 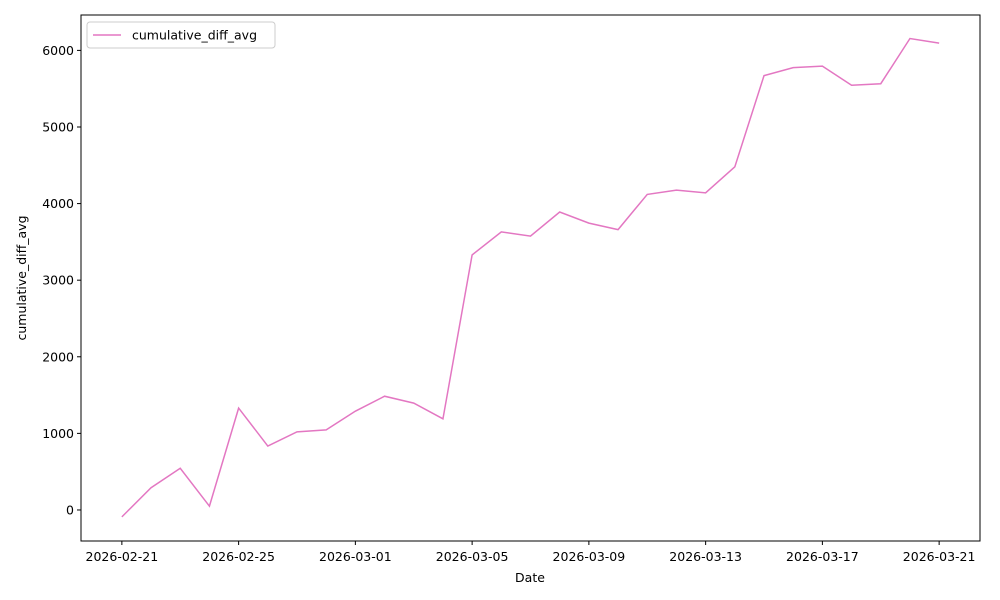 What do you see at coordinates (194, 35) in the screenshot?
I see `legend-label: cumulative_diff_avg` at bounding box center [194, 35].